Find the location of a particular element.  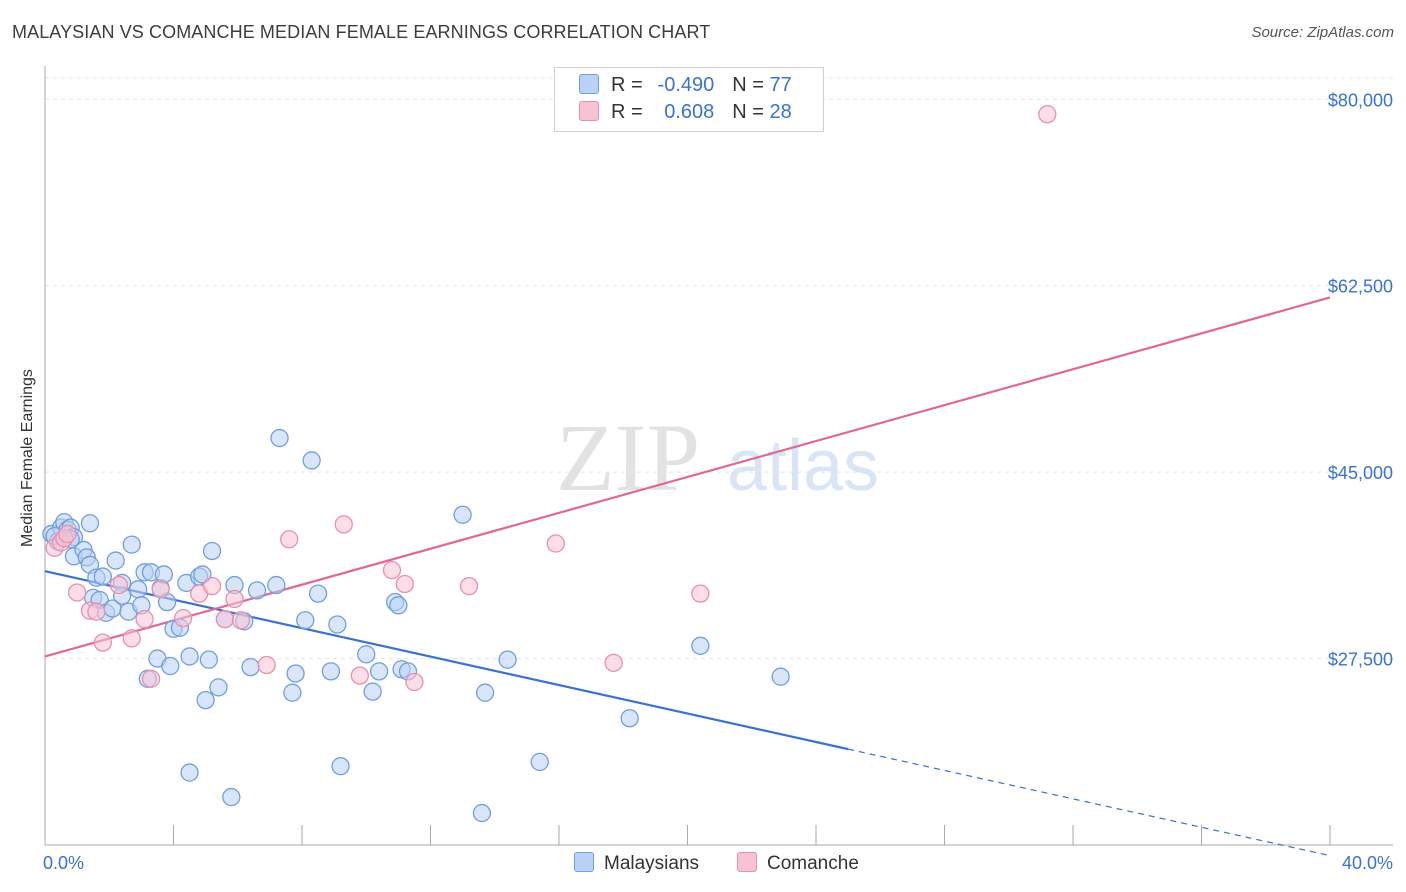

legend-n-value: 77 is located at coordinates (780, 85).